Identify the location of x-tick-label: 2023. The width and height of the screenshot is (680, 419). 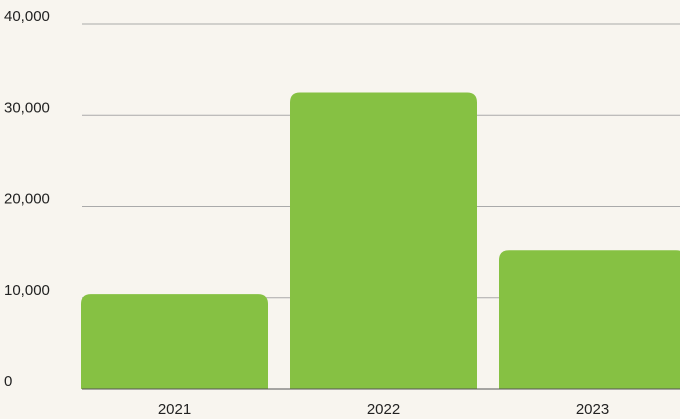
(592, 409).